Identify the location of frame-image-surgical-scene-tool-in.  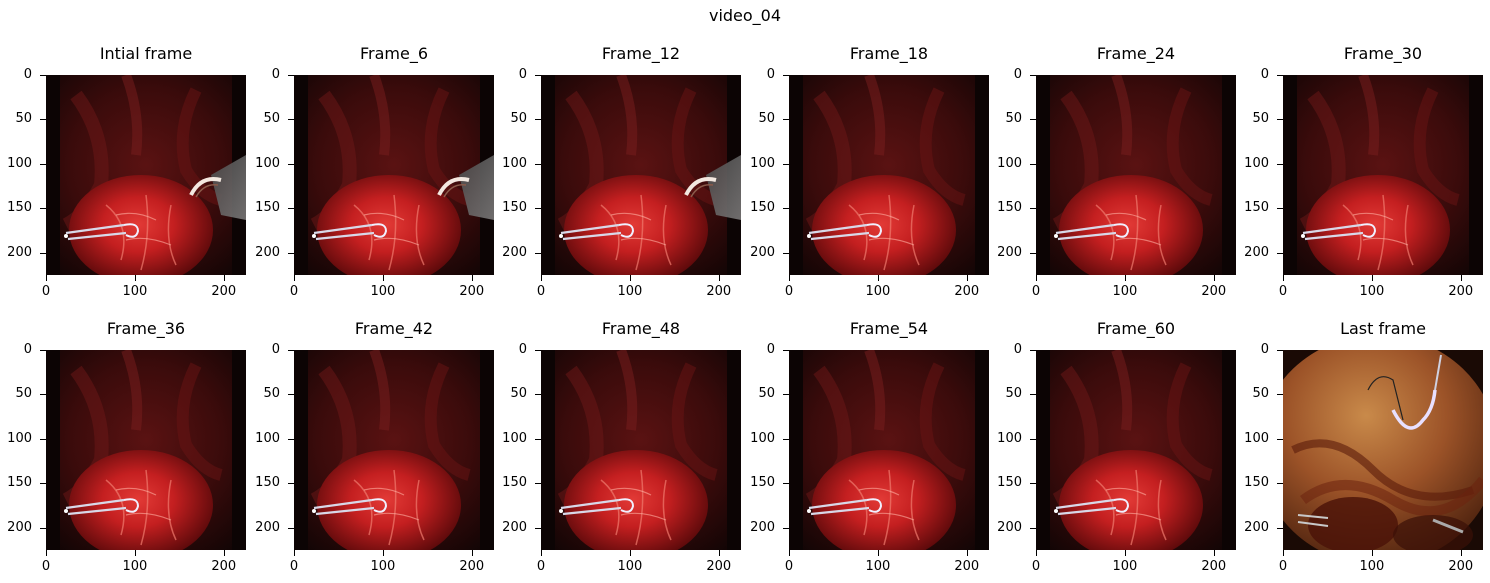
(394, 175).